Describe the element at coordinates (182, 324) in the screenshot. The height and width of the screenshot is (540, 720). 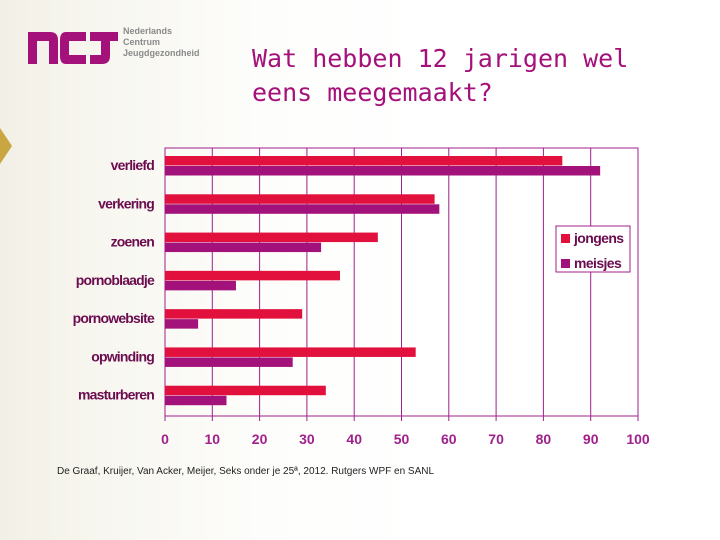
I see `bar-meisjes-pornowebsite` at that location.